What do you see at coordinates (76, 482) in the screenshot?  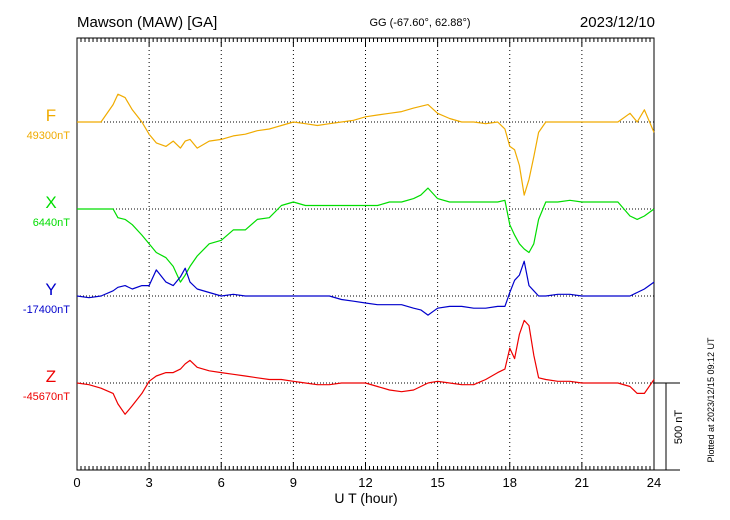 I see `x-tick-label: 0` at bounding box center [76, 482].